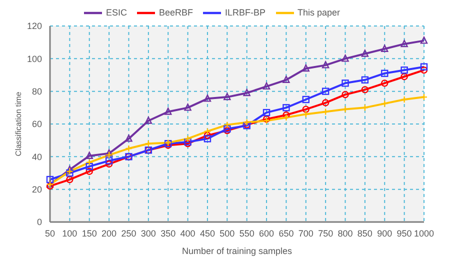 The height and width of the screenshot is (260, 474). Describe the element at coordinates (364, 233) in the screenshot. I see `x-tick-label: 850` at that location.